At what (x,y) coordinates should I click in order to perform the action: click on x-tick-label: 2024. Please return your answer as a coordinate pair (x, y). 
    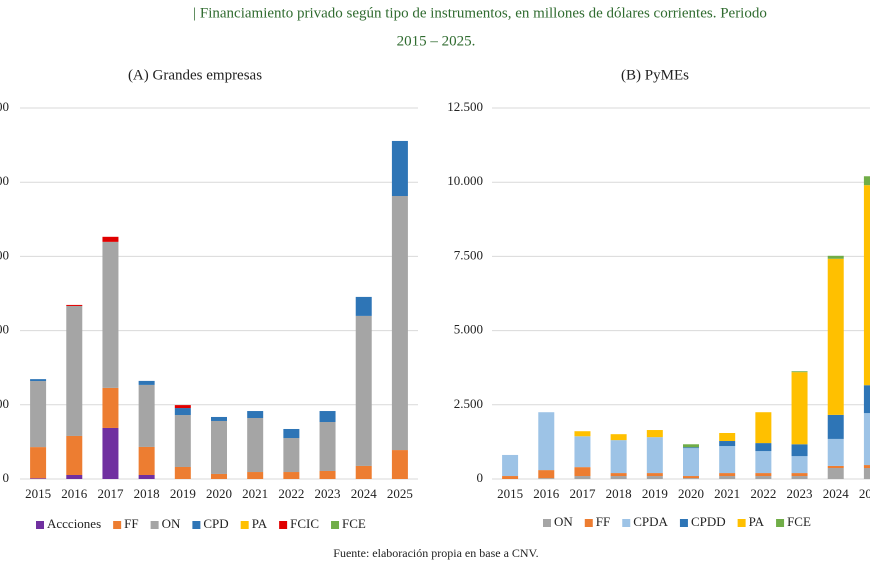
    Looking at the image, I should click on (364, 493).